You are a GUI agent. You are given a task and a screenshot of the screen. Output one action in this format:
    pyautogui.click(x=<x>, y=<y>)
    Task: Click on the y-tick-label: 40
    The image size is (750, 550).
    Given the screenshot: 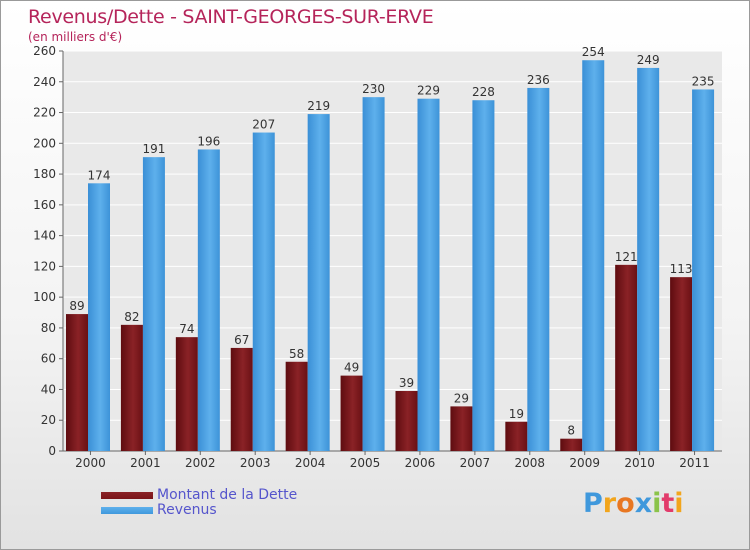 What is the action you would take?
    pyautogui.click(x=48, y=389)
    